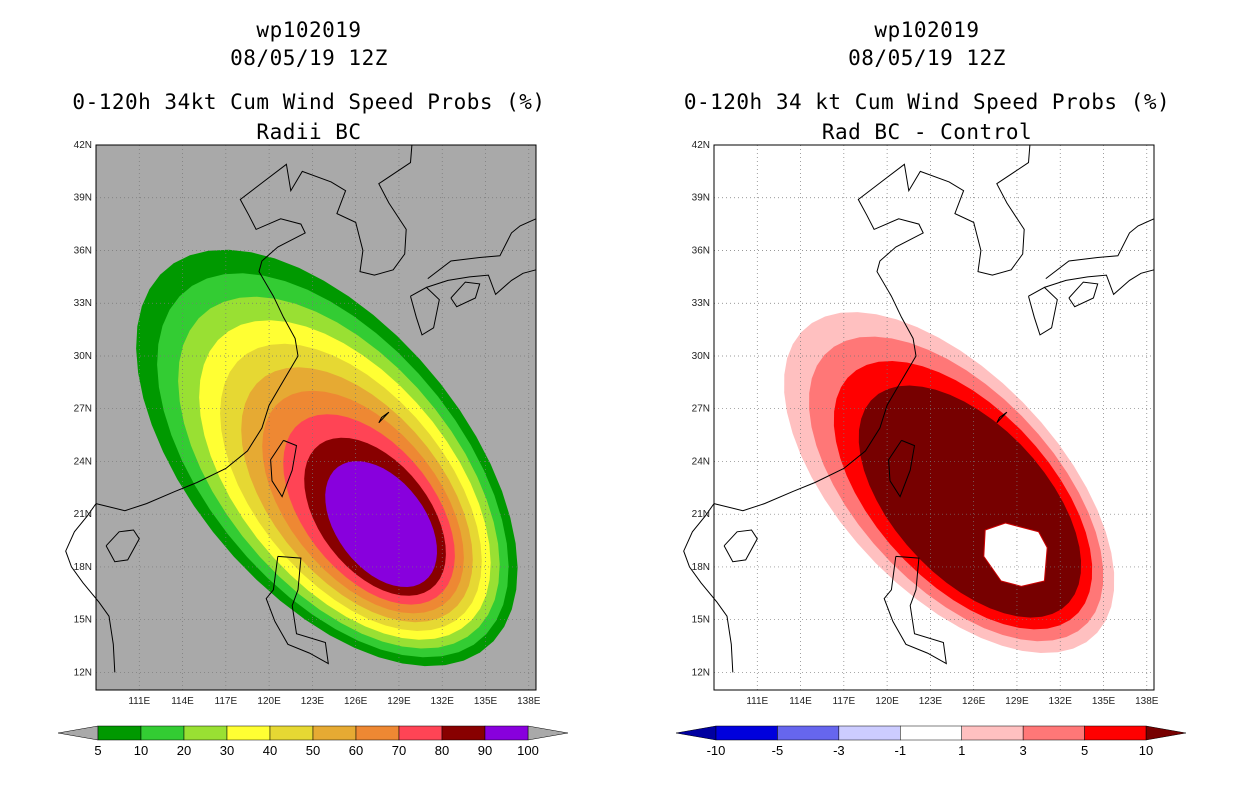 This screenshot has width=1236, height=800. Describe the element at coordinates (83, 514) in the screenshot. I see `lat-tick-label: 21N` at that location.